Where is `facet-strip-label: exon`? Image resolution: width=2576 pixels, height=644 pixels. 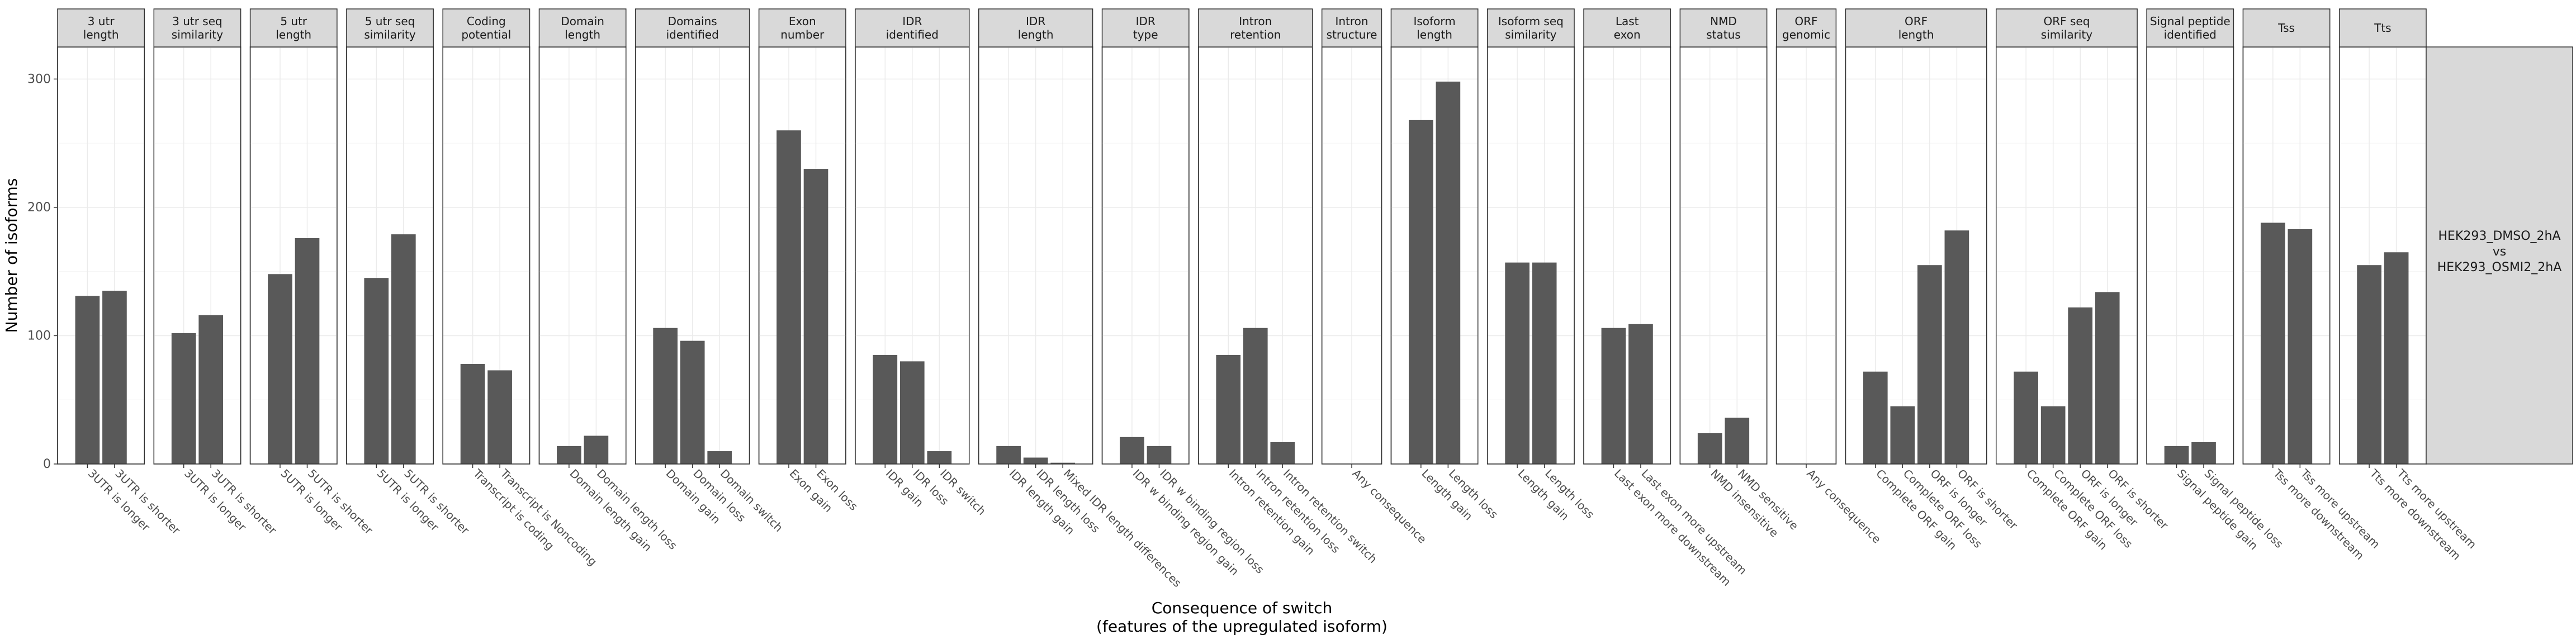
facet-strip-label: exon is located at coordinates (1627, 34).